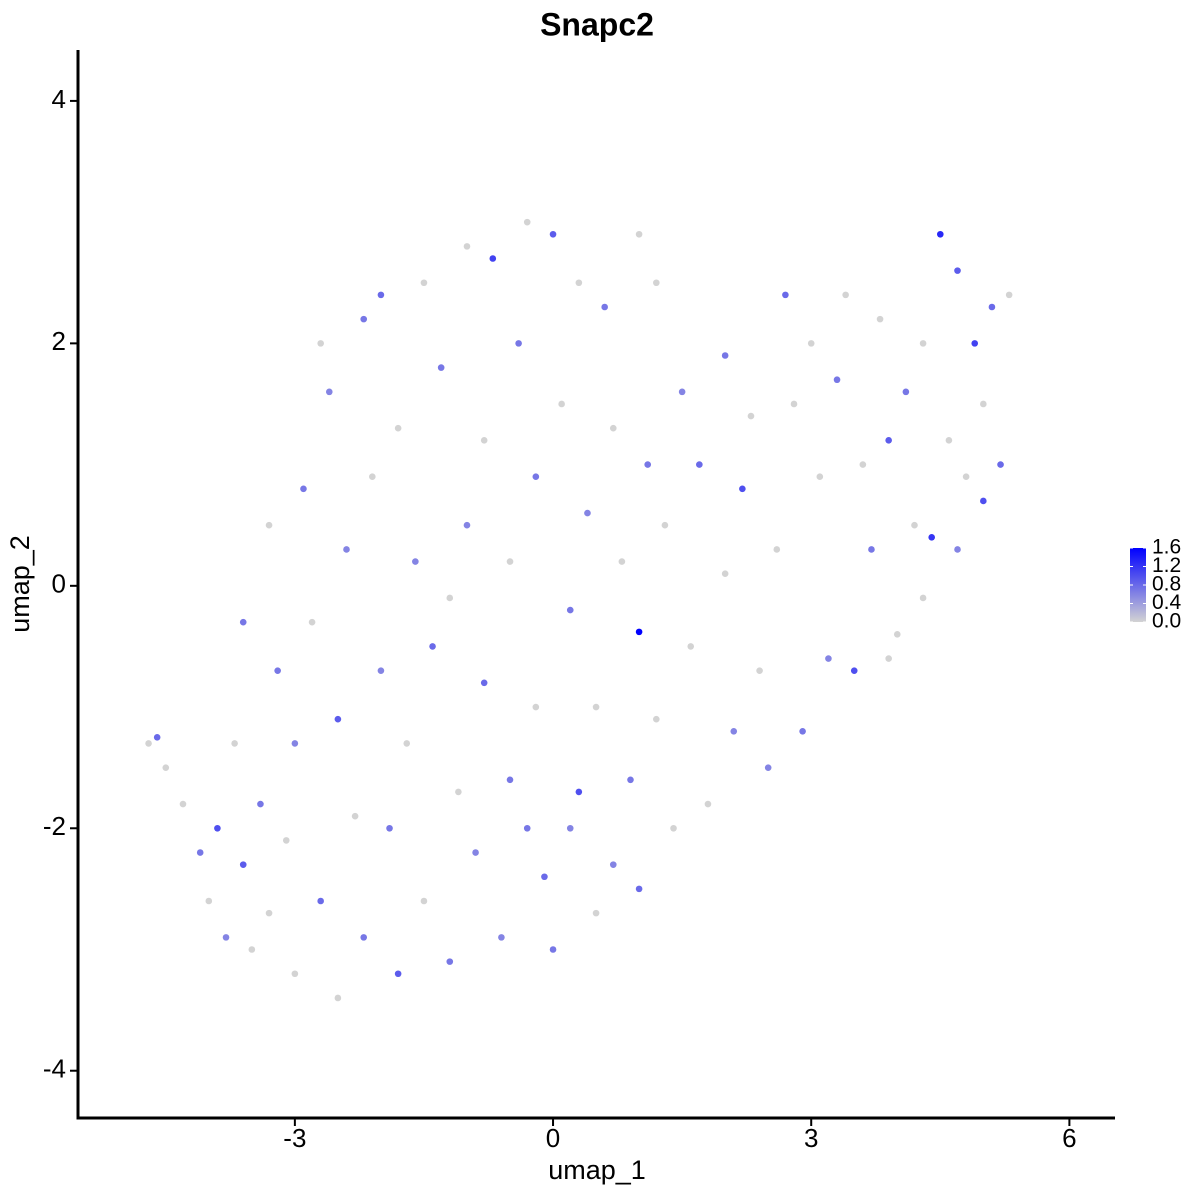  I want to click on colorbar-tick-label: 0.0, so click(1166, 621).